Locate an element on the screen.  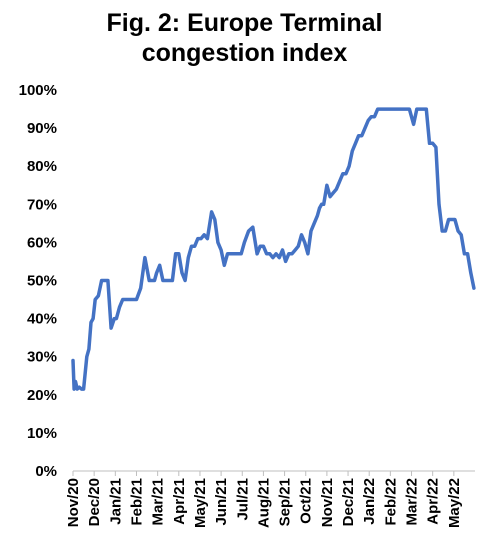
chart-title-line-1: Fig. 2: Europe Terminal is located at coordinates (244, 23).